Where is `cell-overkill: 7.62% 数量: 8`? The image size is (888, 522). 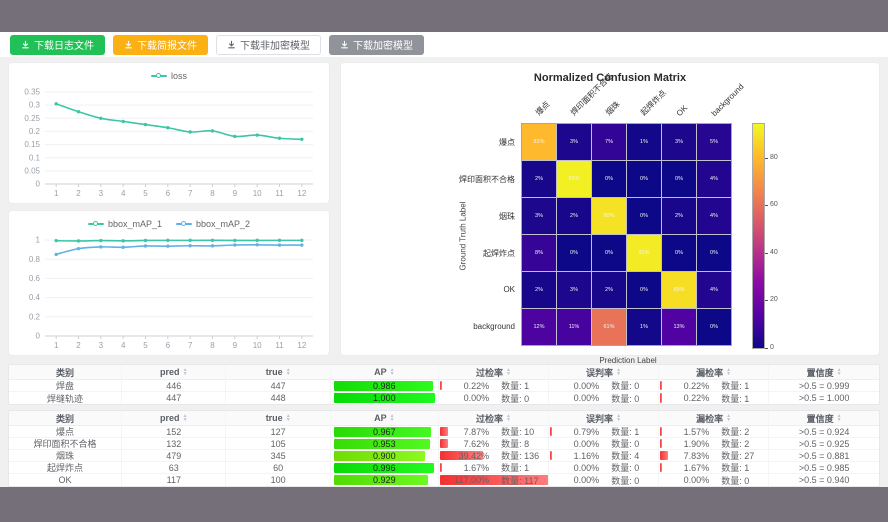
cell-overkill: 7.62% 数量: 8 is located at coordinates (494, 443).